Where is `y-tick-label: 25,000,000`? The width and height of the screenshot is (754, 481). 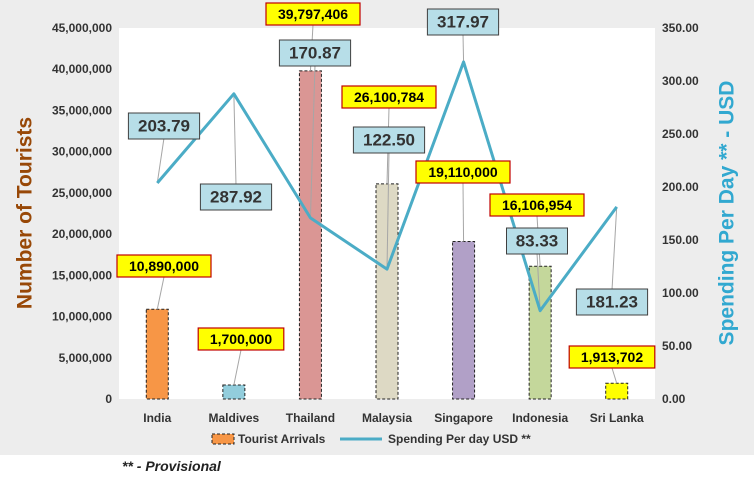 y-tick-label: 25,000,000 is located at coordinates (82, 193).